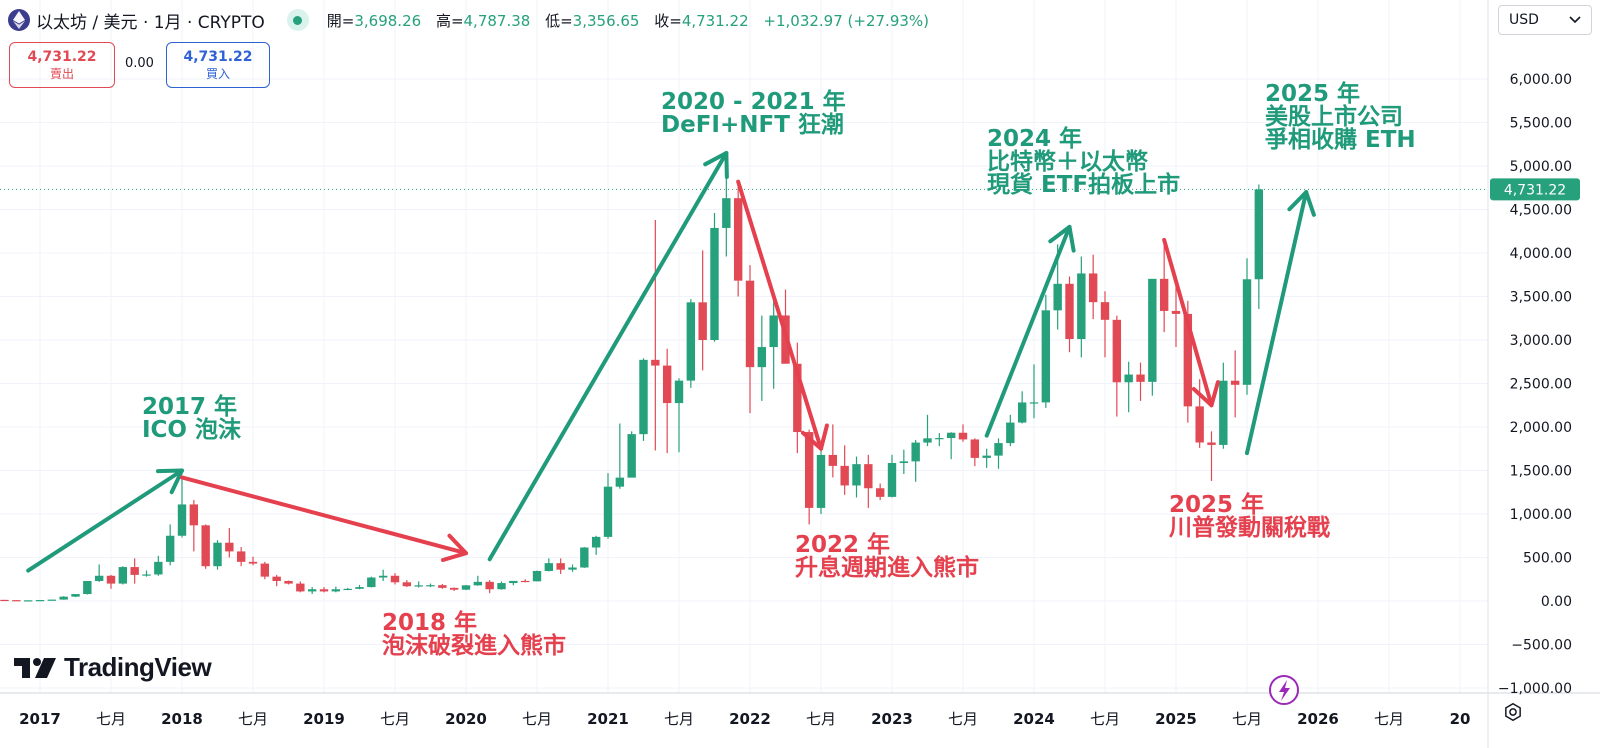 The width and height of the screenshot is (1600, 748). I want to click on tradingview-logo: TradingView, so click(113, 667).